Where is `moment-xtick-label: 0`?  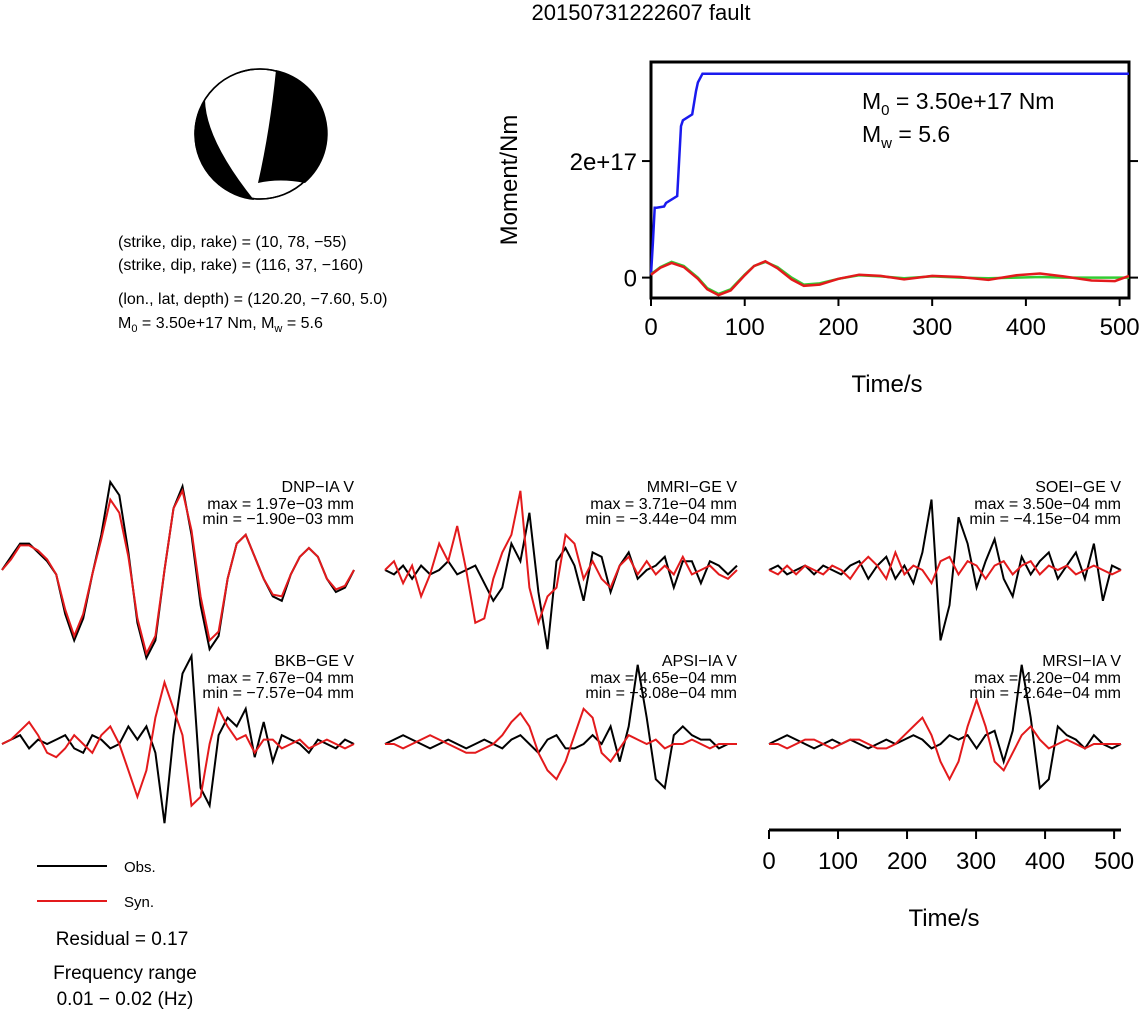
moment-xtick-label: 0 is located at coordinates (650, 327).